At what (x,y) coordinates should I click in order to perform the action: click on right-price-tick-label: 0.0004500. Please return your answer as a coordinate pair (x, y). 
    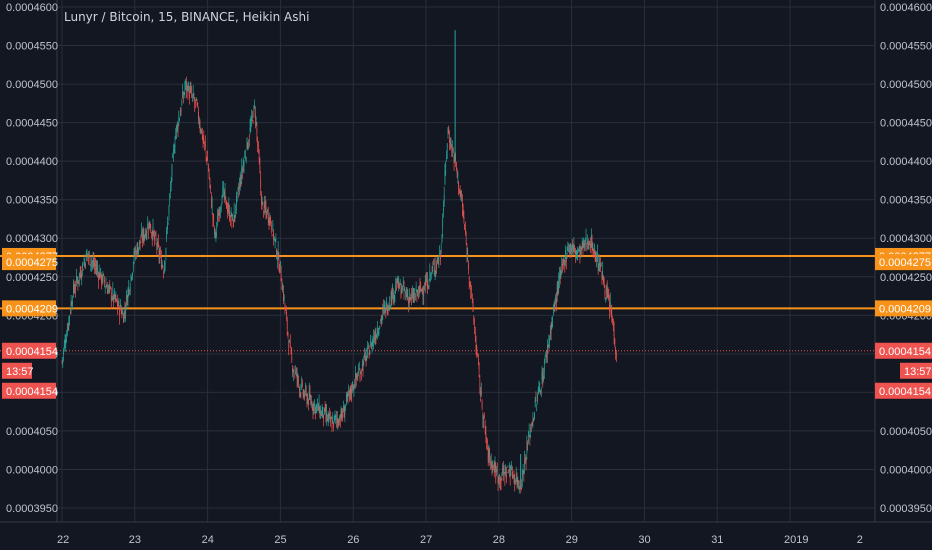
    Looking at the image, I should click on (906, 85).